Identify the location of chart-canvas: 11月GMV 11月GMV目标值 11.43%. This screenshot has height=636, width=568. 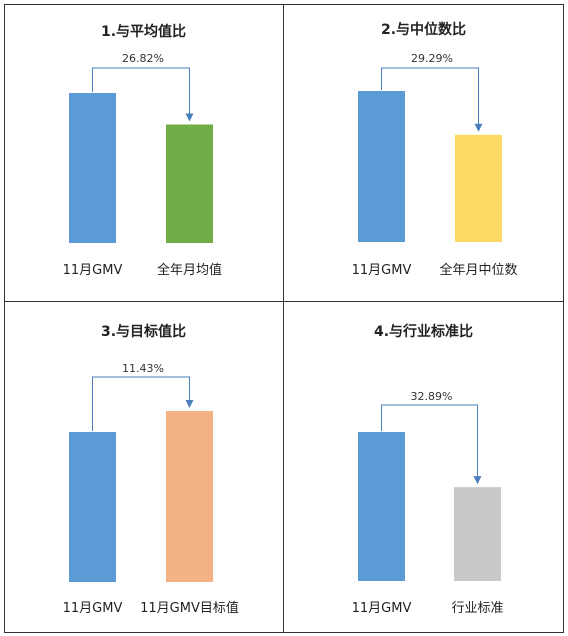
(151, 489).